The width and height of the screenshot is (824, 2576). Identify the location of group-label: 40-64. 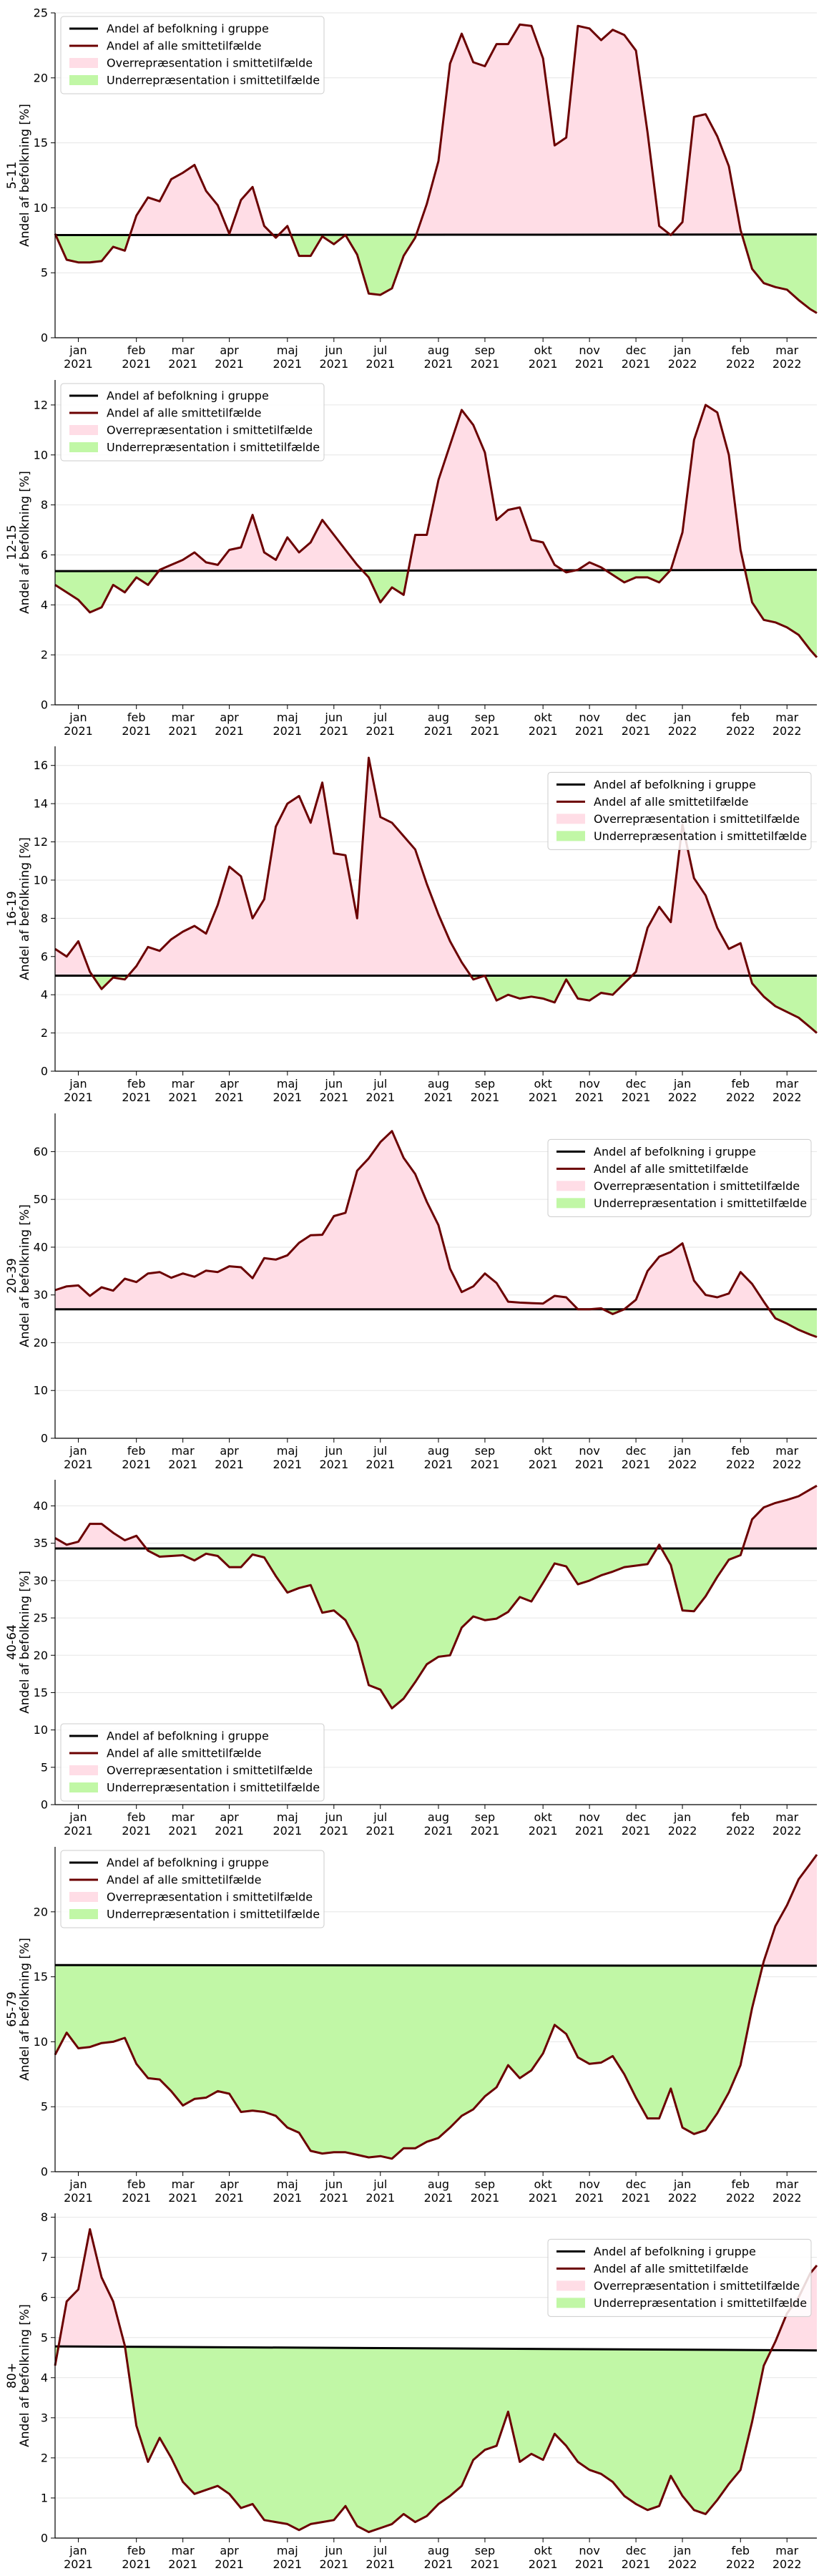
(12, 1641).